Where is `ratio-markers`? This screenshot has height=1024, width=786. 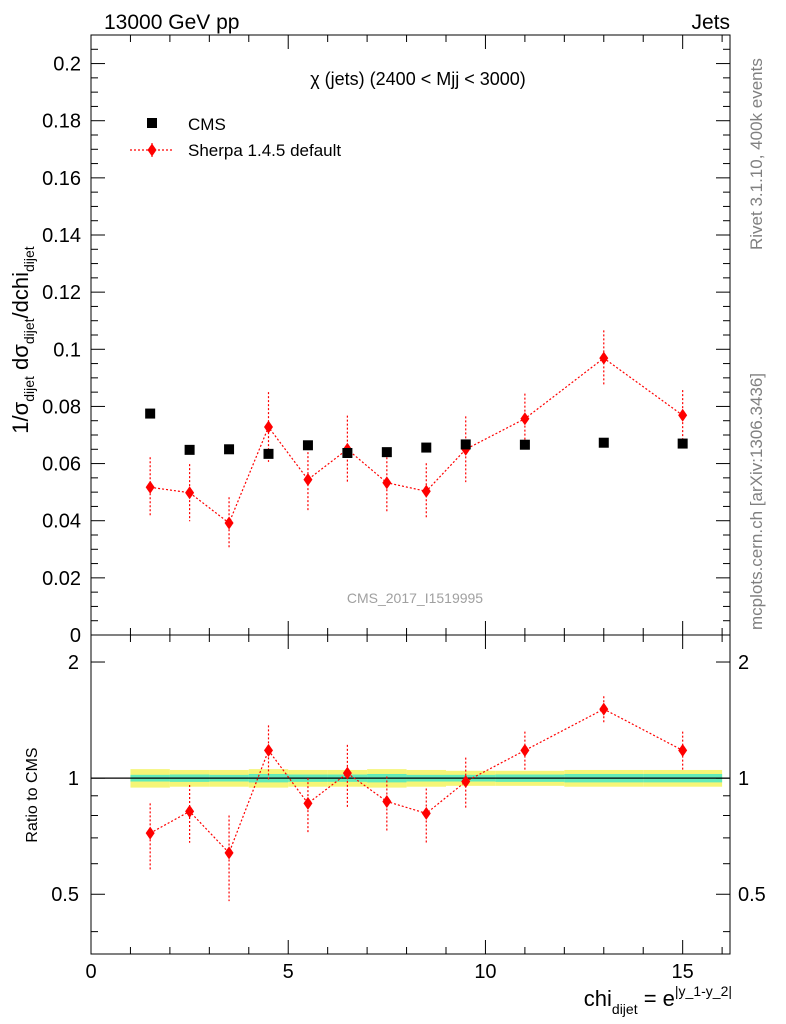 ratio-markers is located at coordinates (416, 781).